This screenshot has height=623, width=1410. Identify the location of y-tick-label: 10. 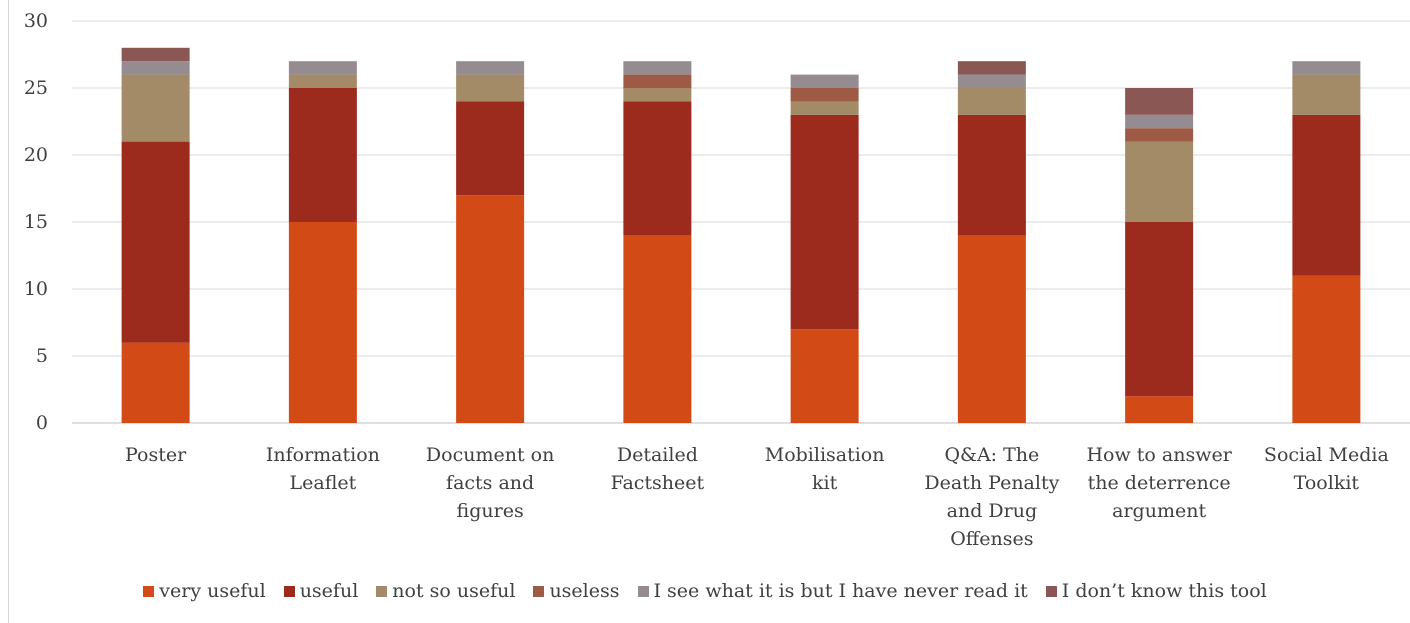
(36, 289).